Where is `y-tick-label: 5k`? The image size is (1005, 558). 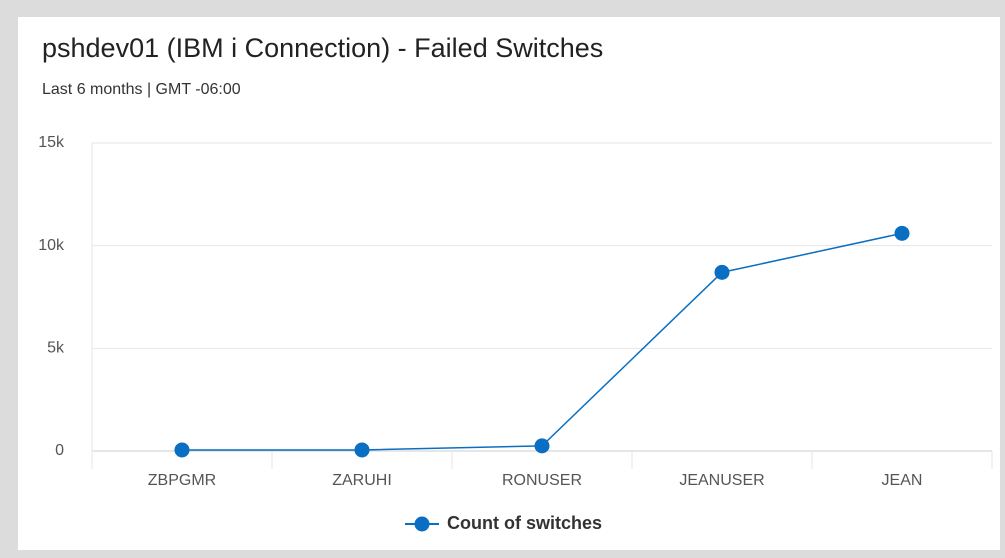 y-tick-label: 5k is located at coordinates (56, 348).